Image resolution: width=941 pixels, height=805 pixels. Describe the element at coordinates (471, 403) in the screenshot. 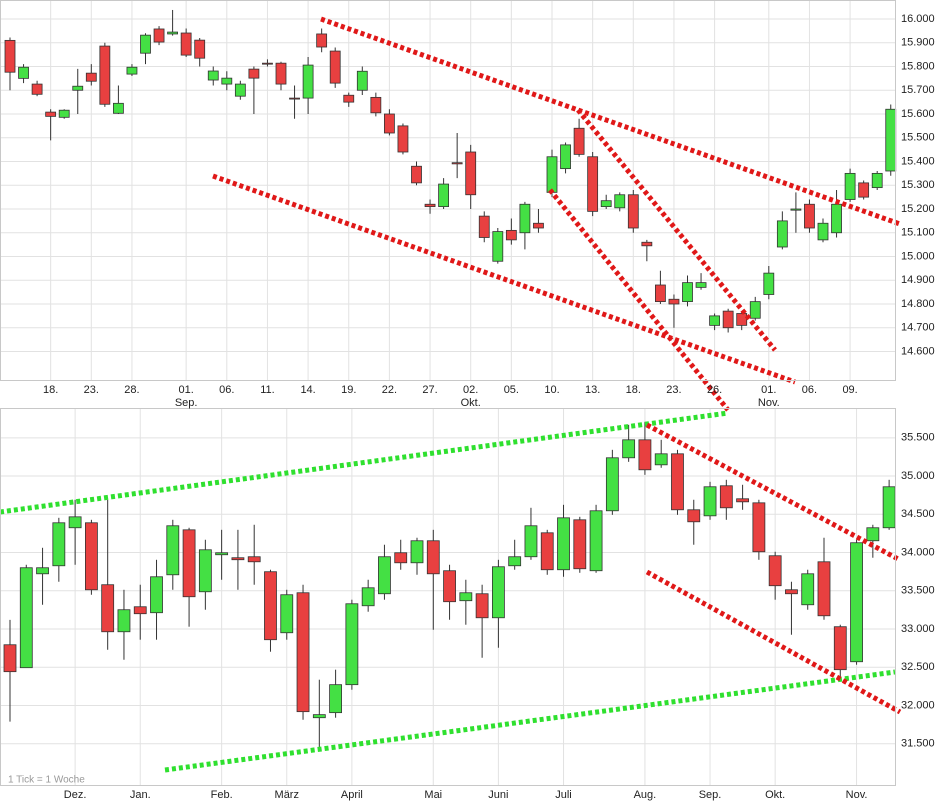

I see `month-label: Okt.` at that location.